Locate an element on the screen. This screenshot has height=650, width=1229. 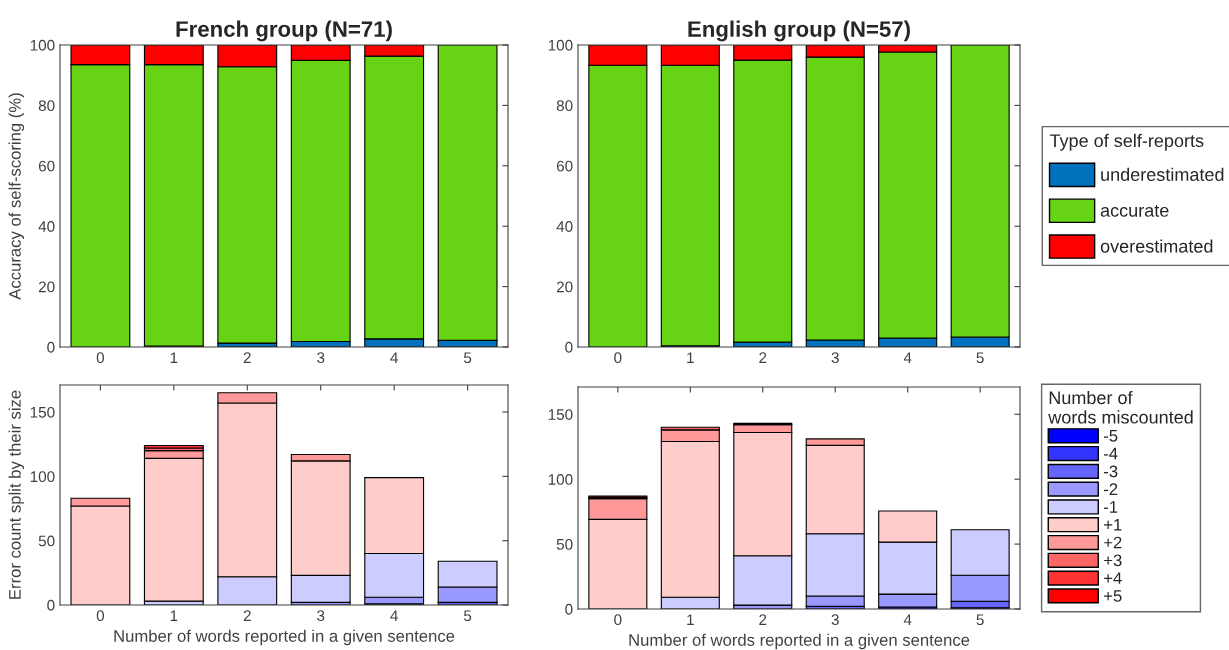
chart-title: French group (N=71) is located at coordinates (284, 31).